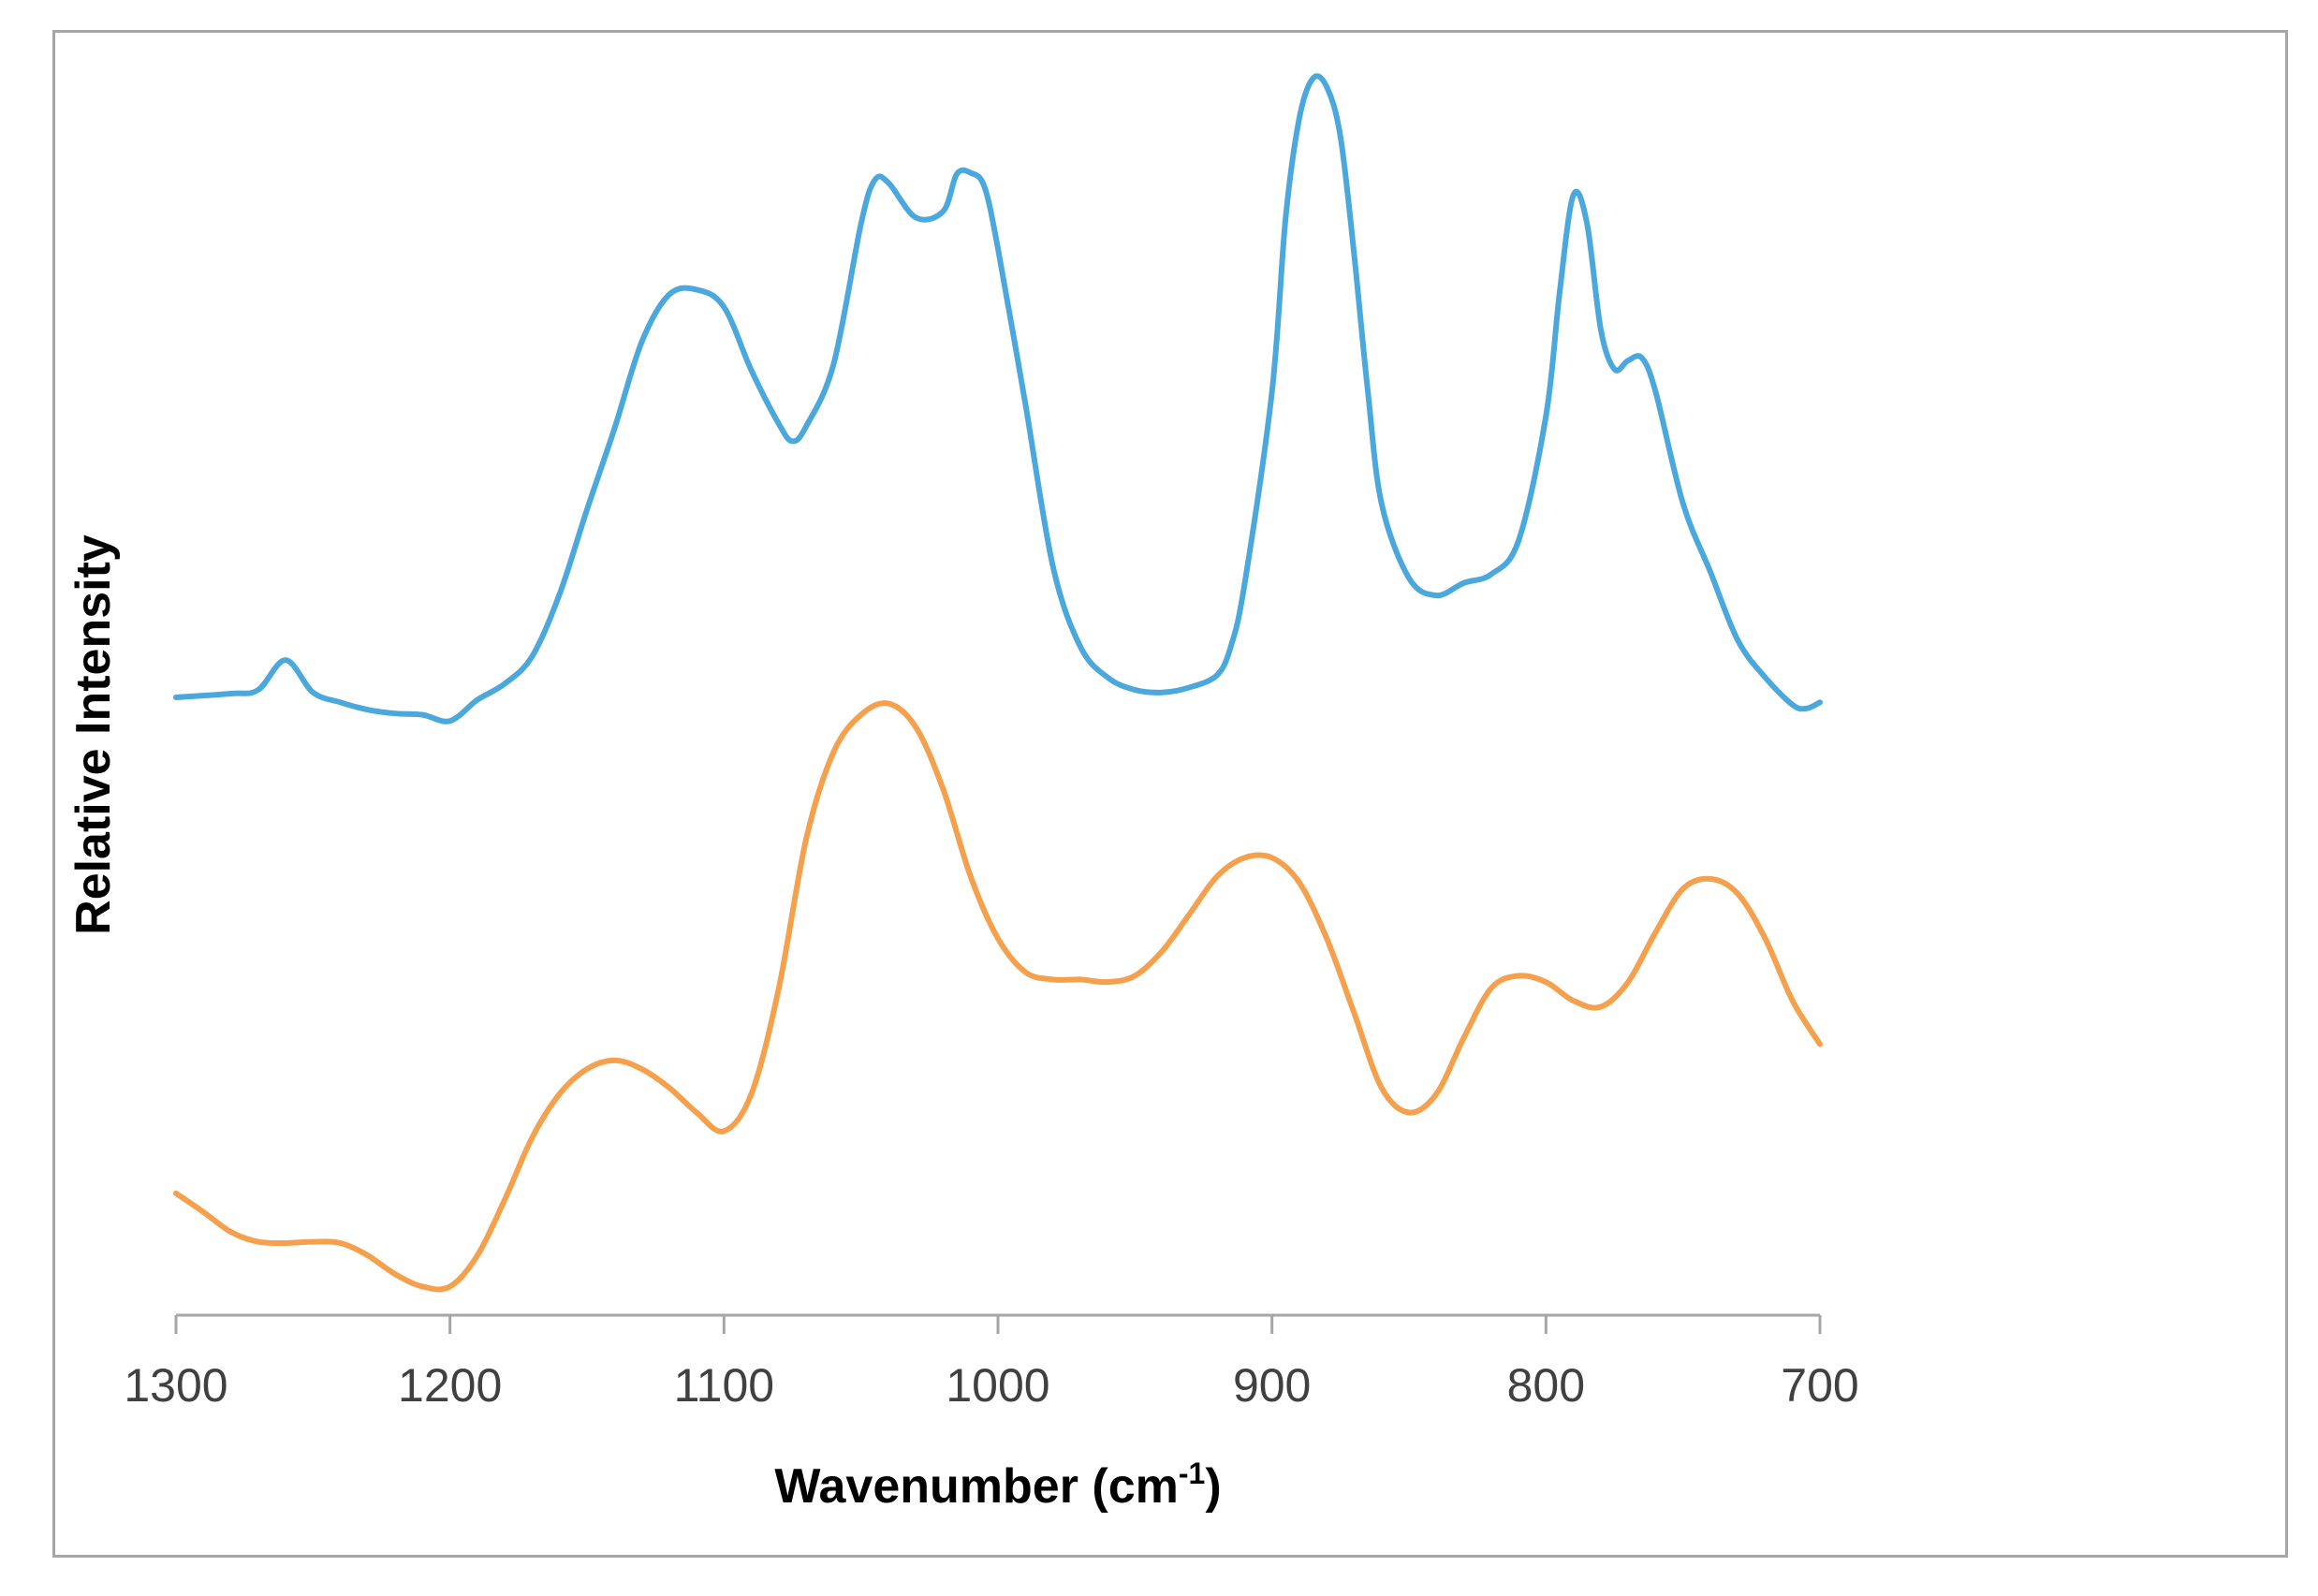  Describe the element at coordinates (1272, 1385) in the screenshot. I see `x-tick-label: 900` at that location.